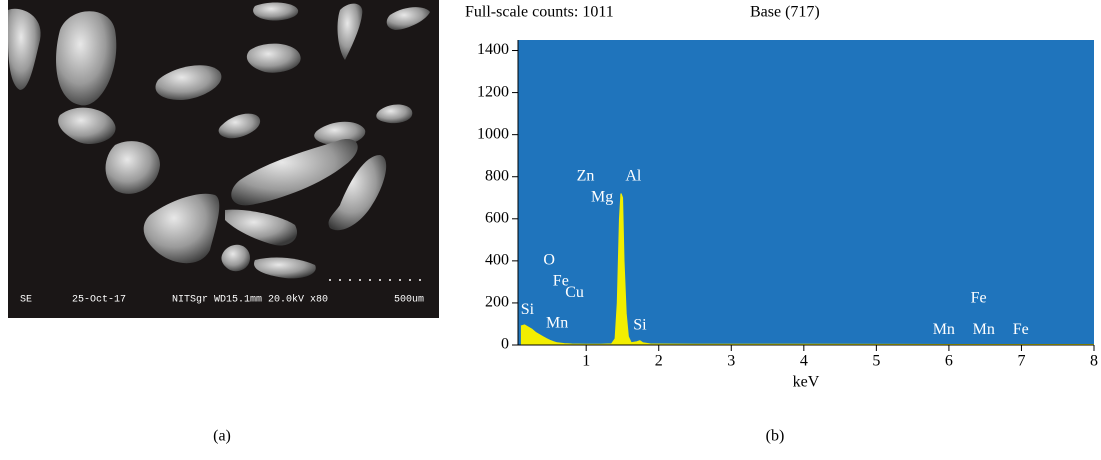 The height and width of the screenshot is (460, 1101). Describe the element at coordinates (586, 361) in the screenshot. I see `x-tick-label: 1` at that location.